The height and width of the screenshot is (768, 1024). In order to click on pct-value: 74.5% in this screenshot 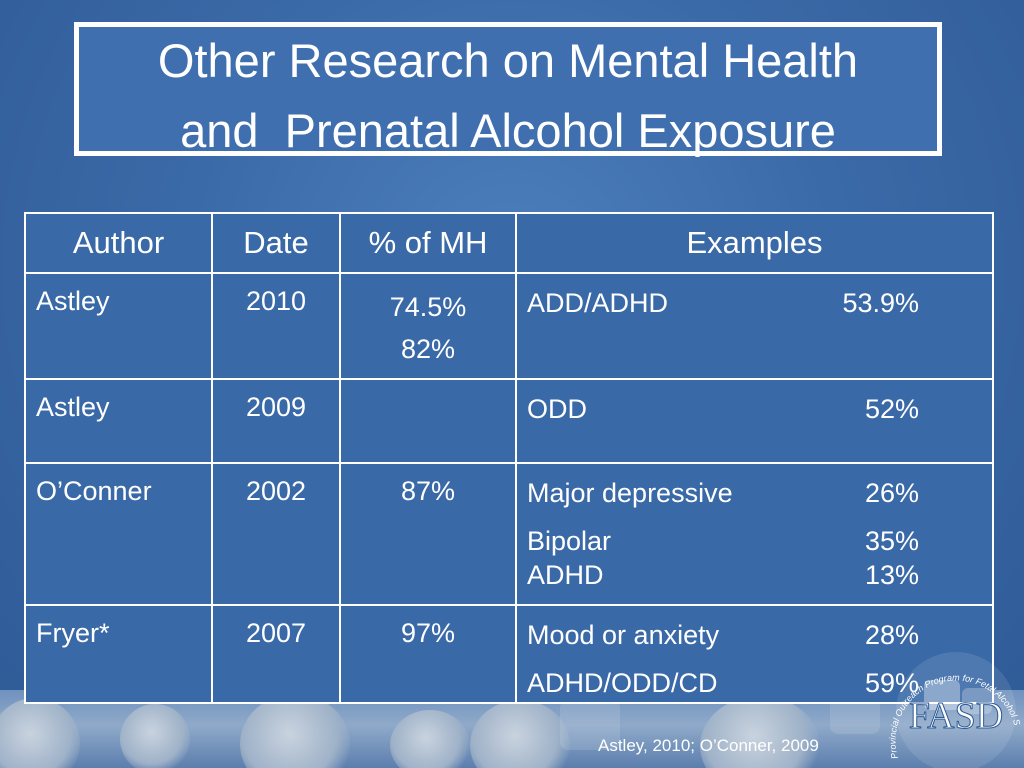, I will do `click(428, 307)`.